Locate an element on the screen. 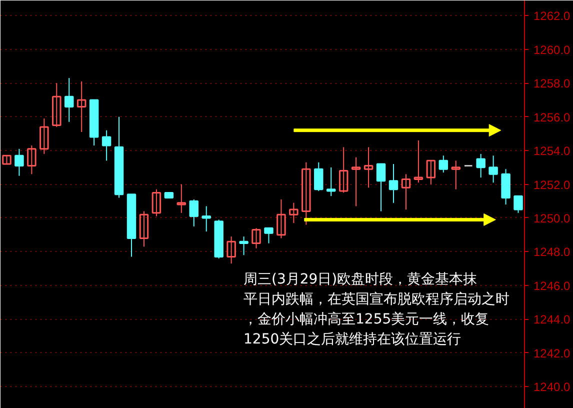  y-tick-label: 1252.0 is located at coordinates (552, 185).